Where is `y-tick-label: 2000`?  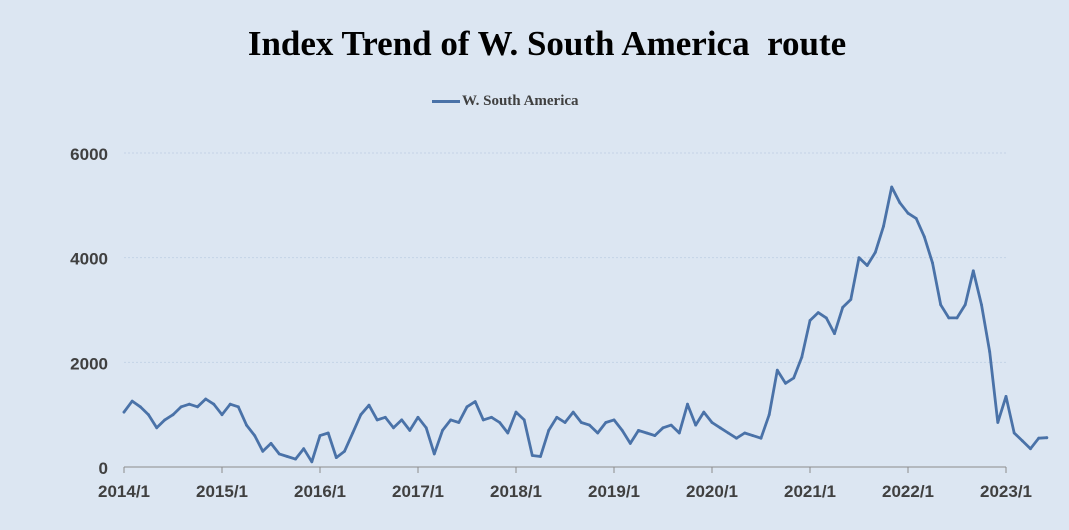
y-tick-label: 2000 is located at coordinates (89, 363).